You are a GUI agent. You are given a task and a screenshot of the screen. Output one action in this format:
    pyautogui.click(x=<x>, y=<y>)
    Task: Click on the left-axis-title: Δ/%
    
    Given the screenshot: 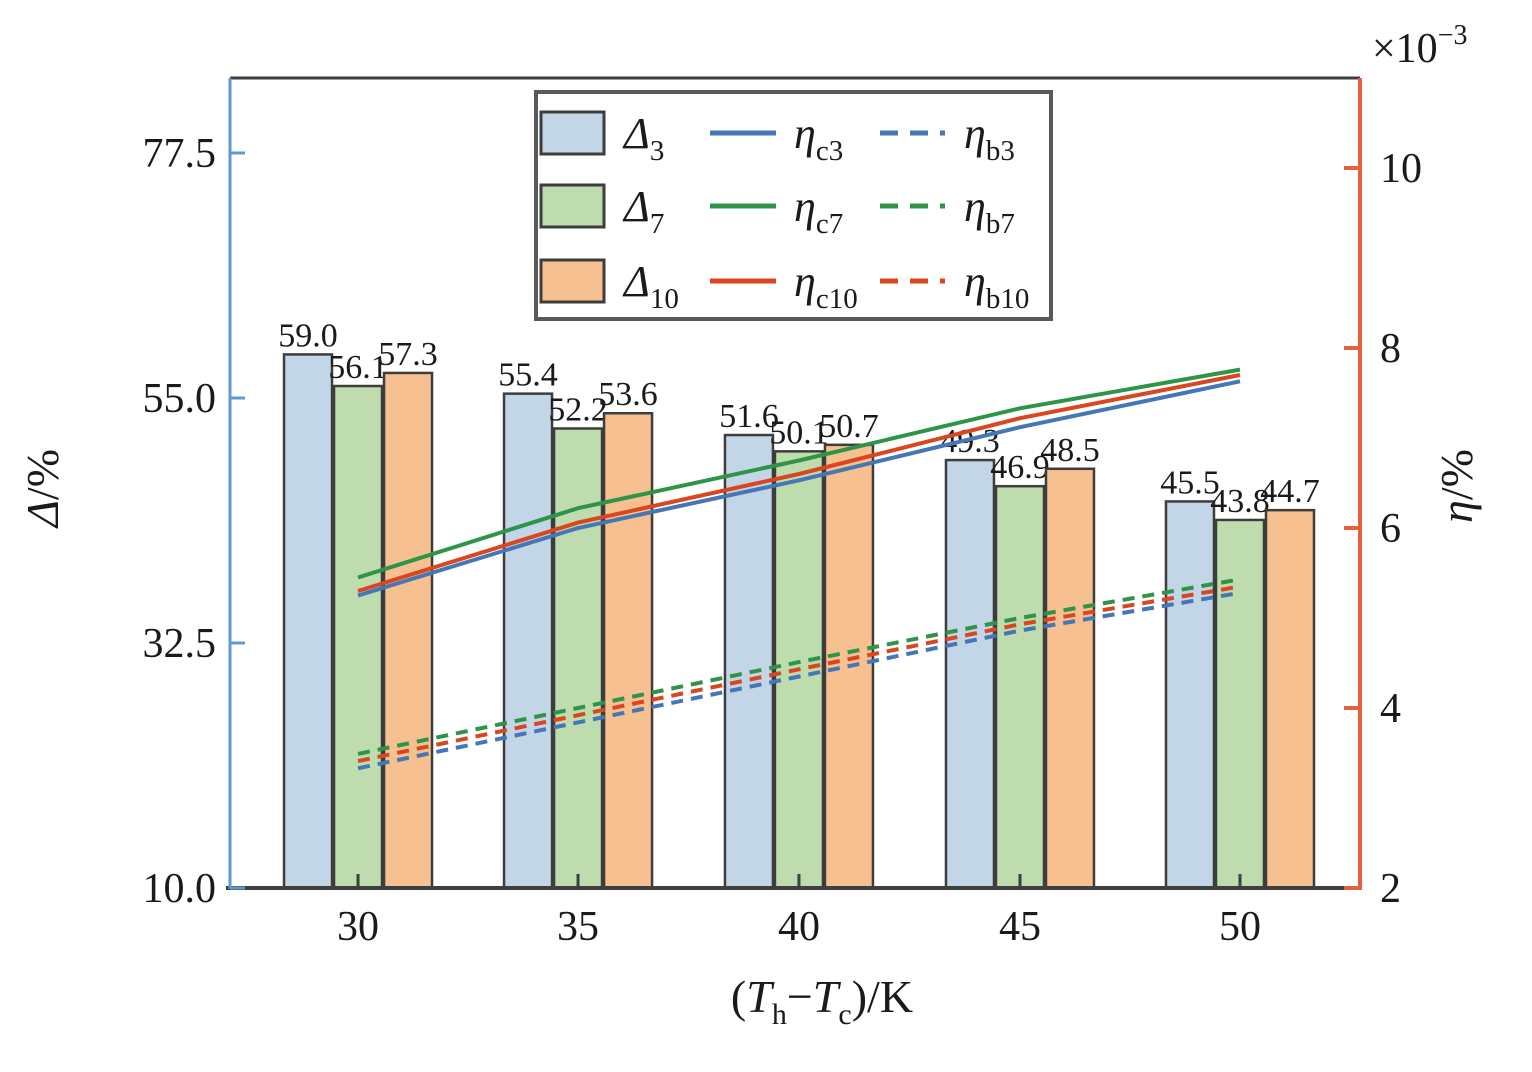 What is the action you would take?
    pyautogui.click(x=42, y=489)
    